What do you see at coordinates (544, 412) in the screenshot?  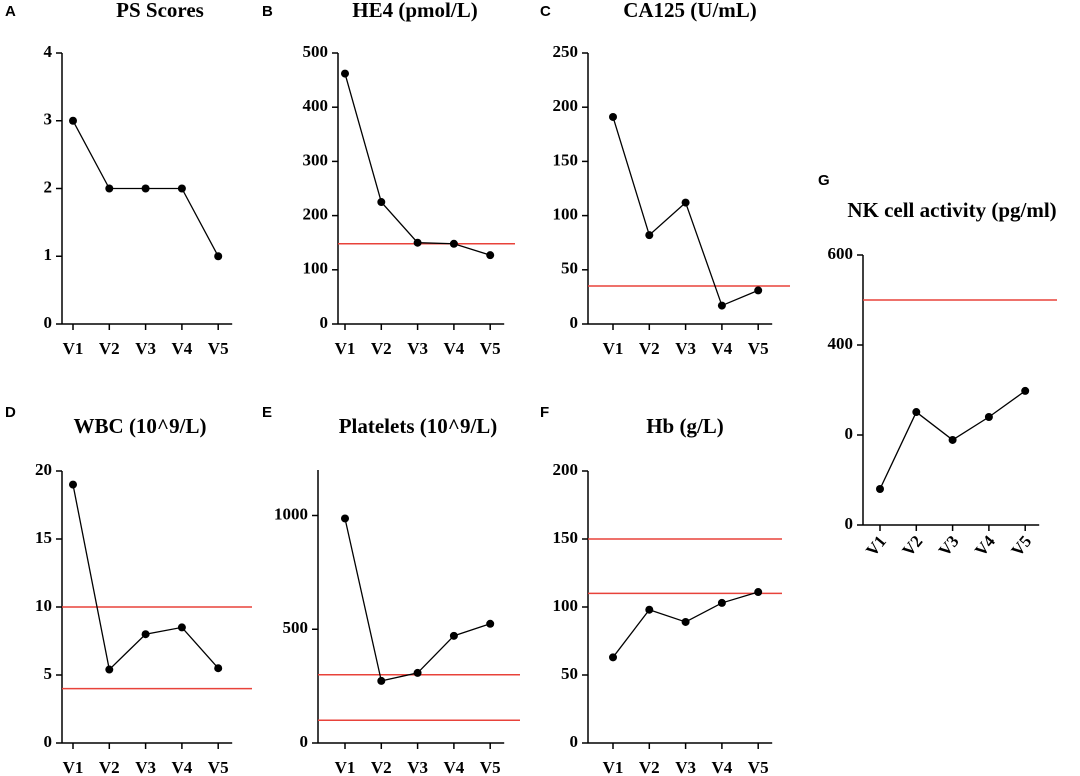 I see `panel-label: F` at bounding box center [544, 412].